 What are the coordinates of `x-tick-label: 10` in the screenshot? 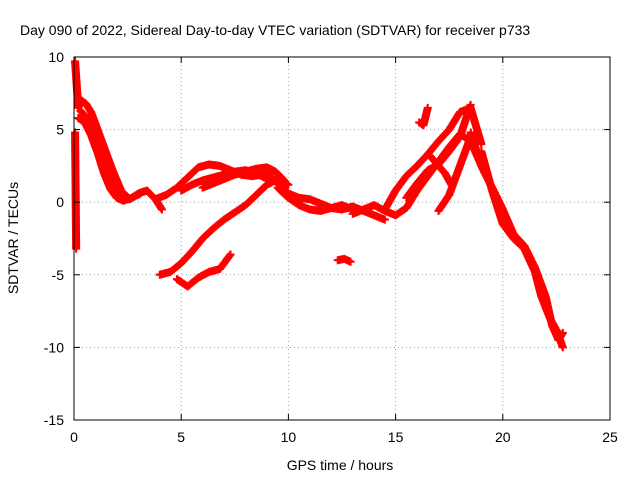 It's located at (289, 437).